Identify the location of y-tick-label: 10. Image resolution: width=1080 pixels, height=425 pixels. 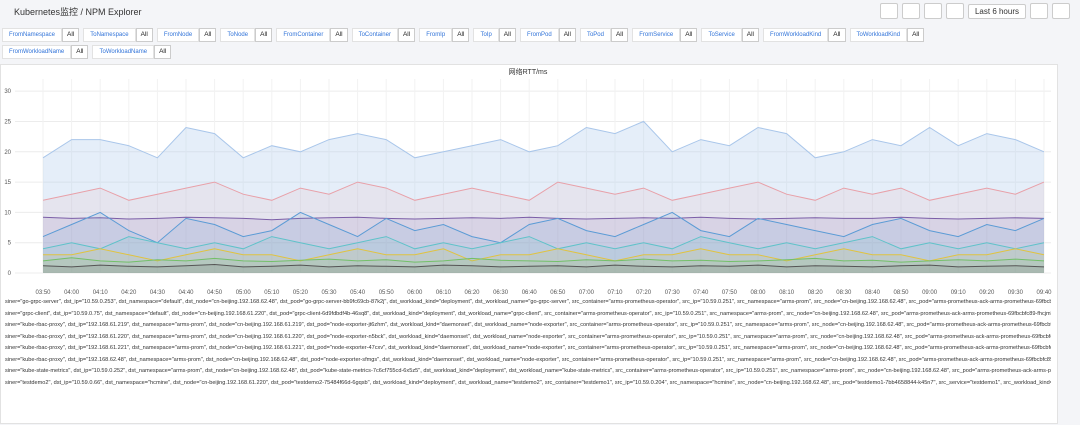
(7, 213).